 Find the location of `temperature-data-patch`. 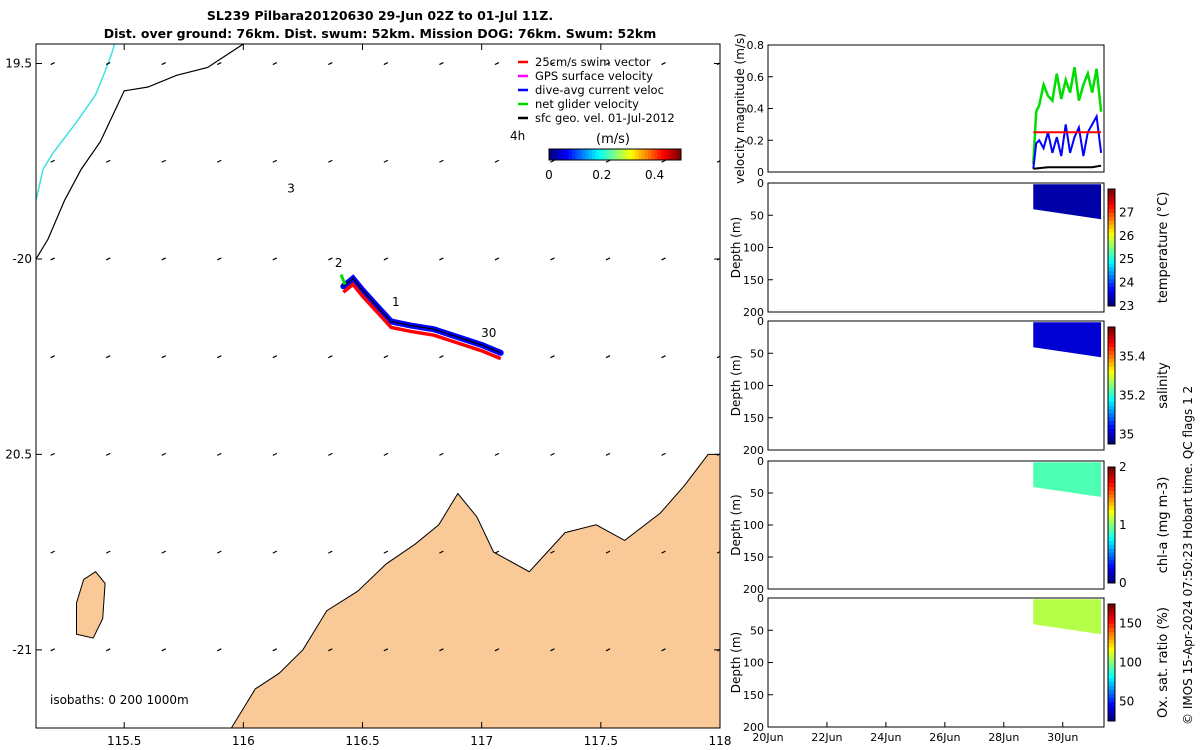

temperature-data-patch is located at coordinates (1067, 202).